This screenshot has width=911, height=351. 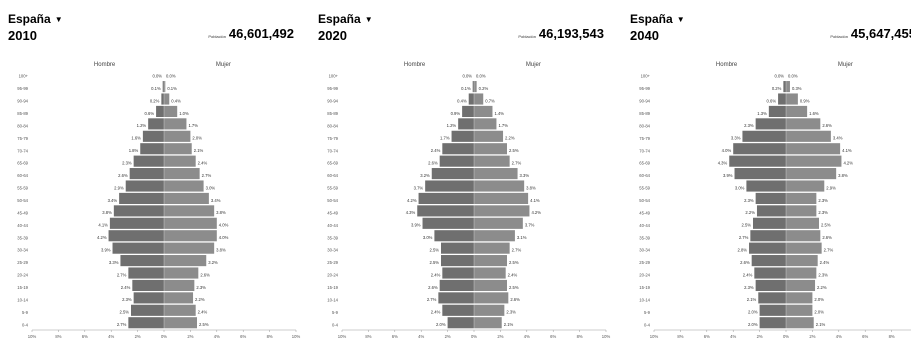 I want to click on data-label-male: 2.2%, so click(x=750, y=212).